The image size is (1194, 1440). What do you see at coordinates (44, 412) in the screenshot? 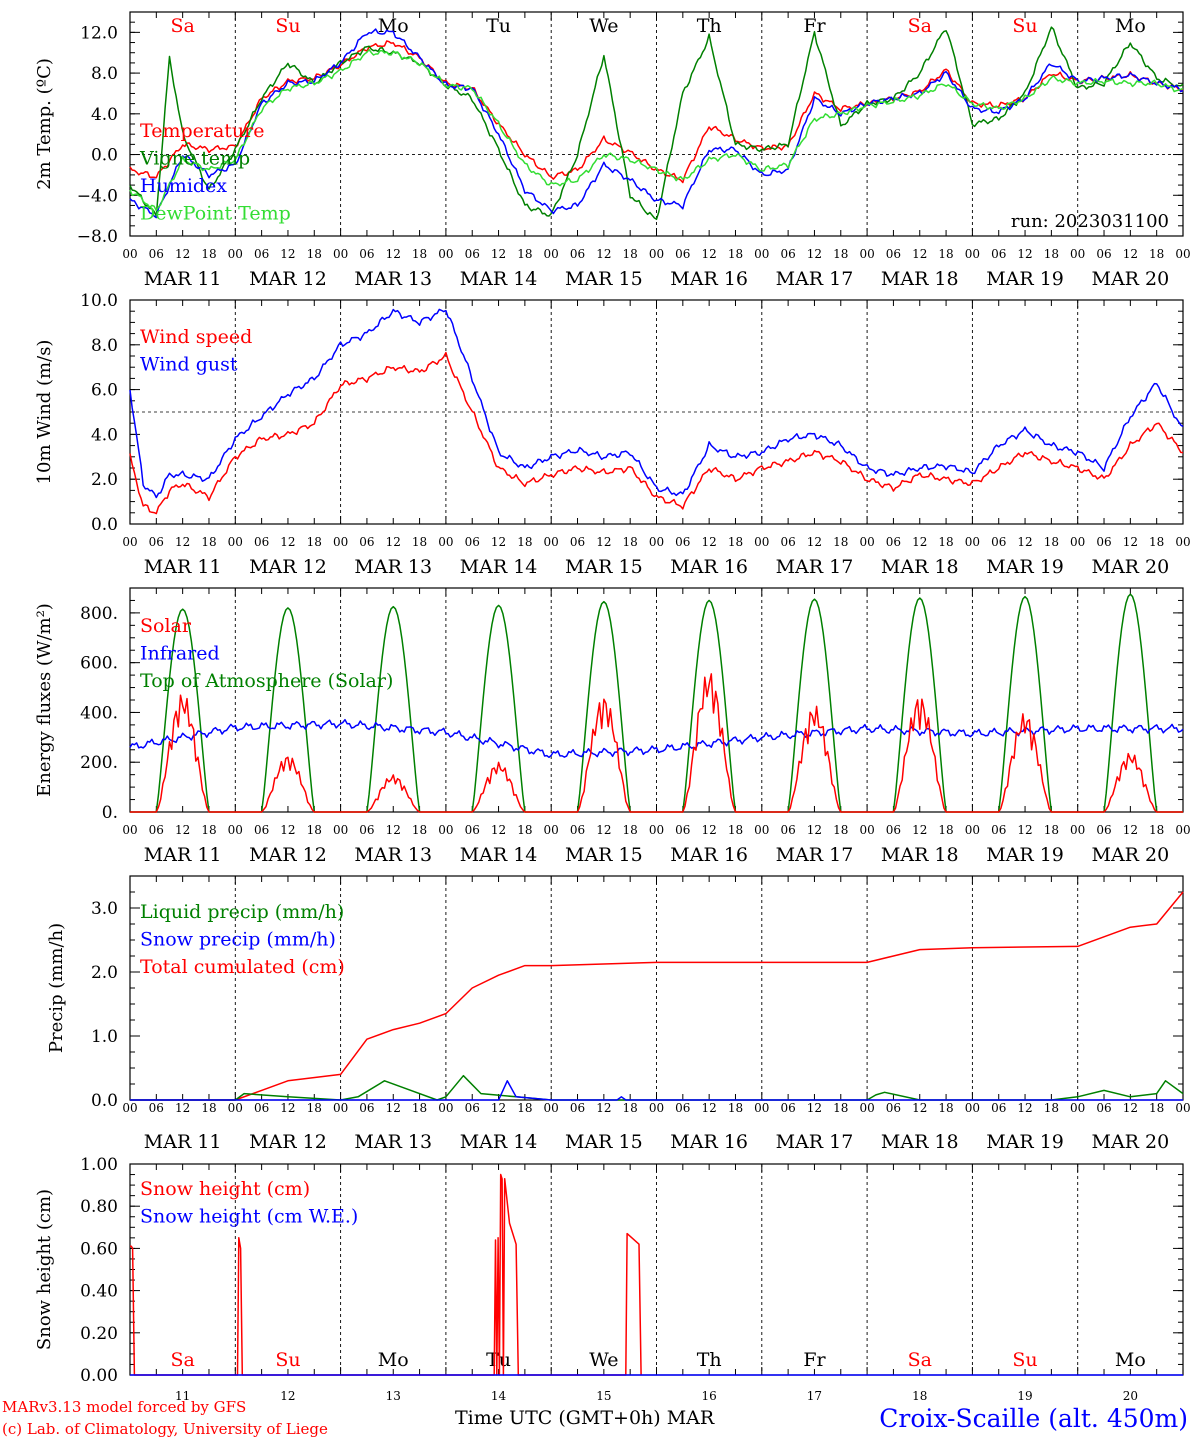
I see `y-axis-title: 10m Wind (m/s)` at bounding box center [44, 412].